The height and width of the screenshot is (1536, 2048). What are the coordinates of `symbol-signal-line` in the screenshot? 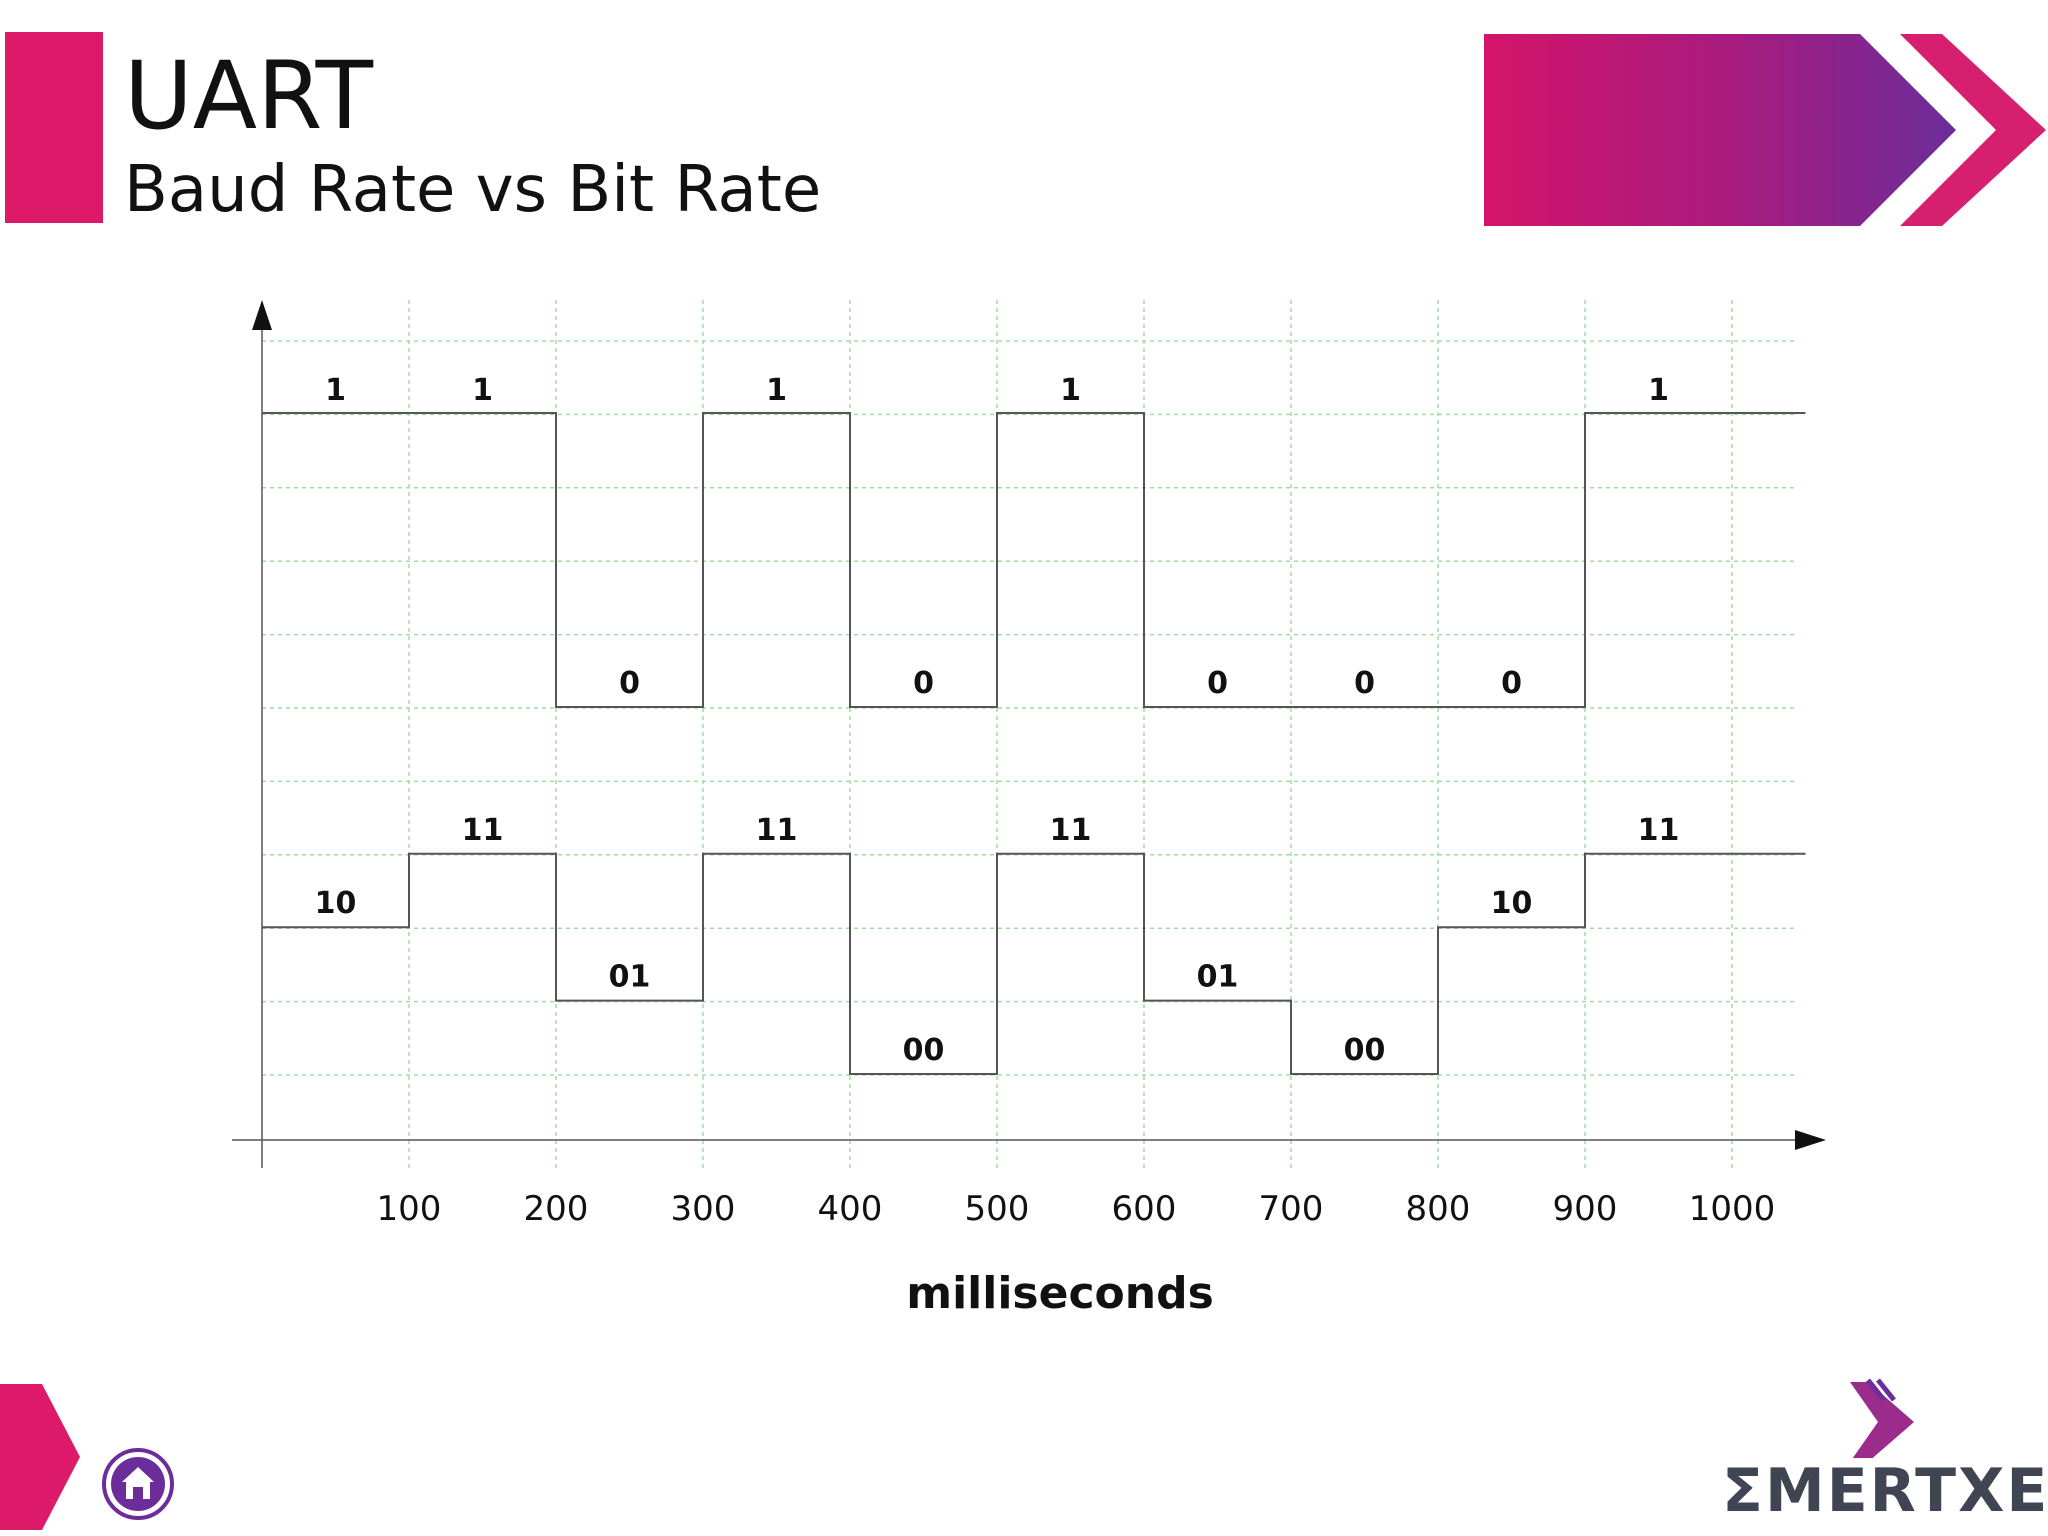 It's located at (1034, 963).